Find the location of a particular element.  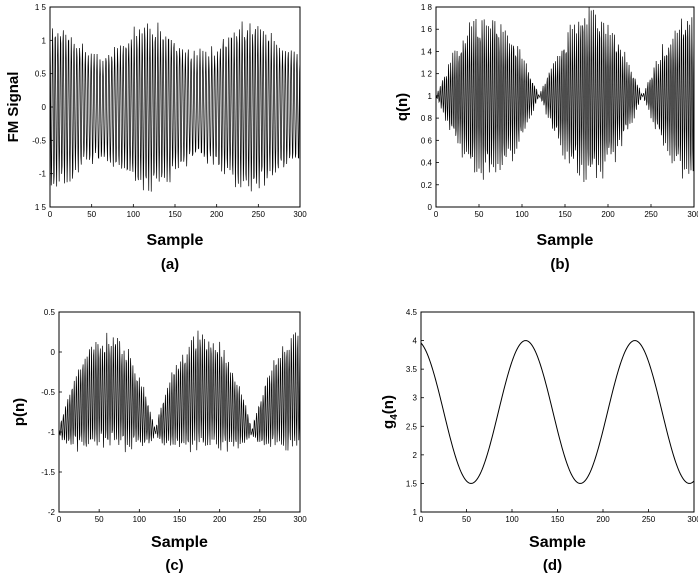

series-line-d is located at coordinates (557, 412).